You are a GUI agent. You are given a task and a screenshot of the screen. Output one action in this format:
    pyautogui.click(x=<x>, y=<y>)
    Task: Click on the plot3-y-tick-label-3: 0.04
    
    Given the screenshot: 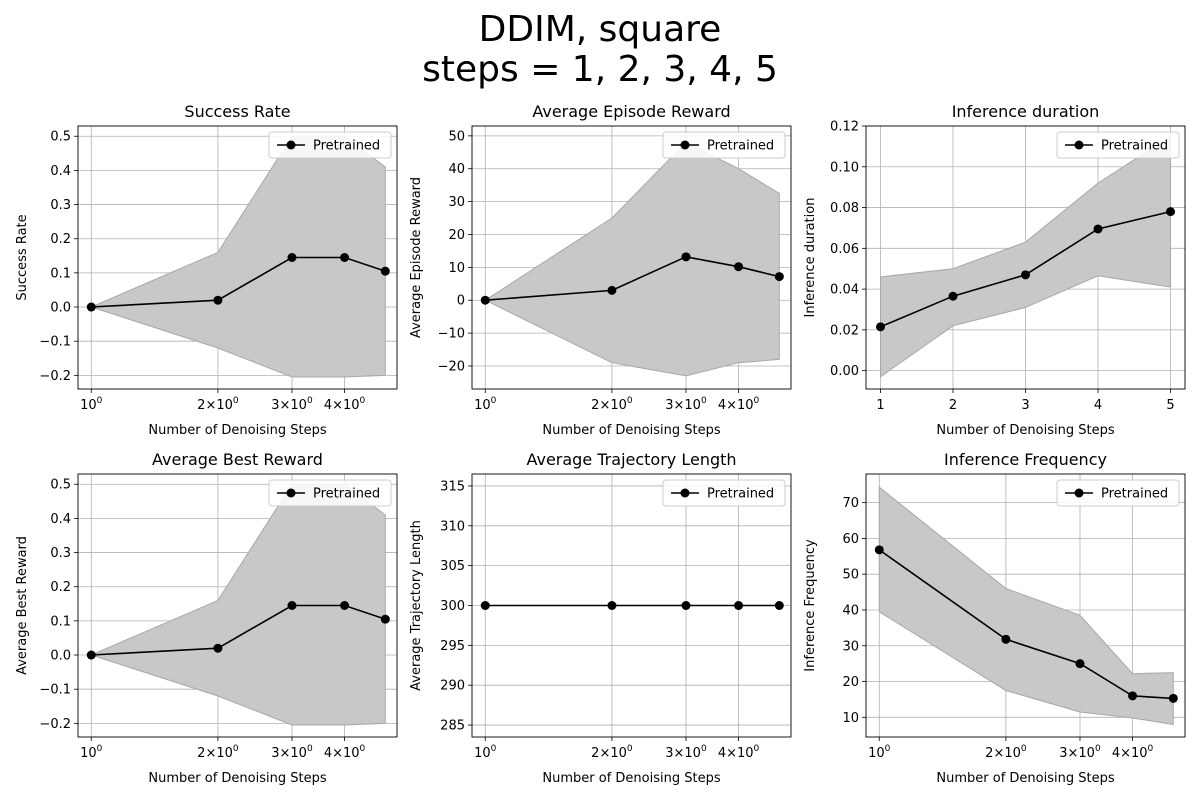 What is the action you would take?
    pyautogui.click(x=844, y=290)
    